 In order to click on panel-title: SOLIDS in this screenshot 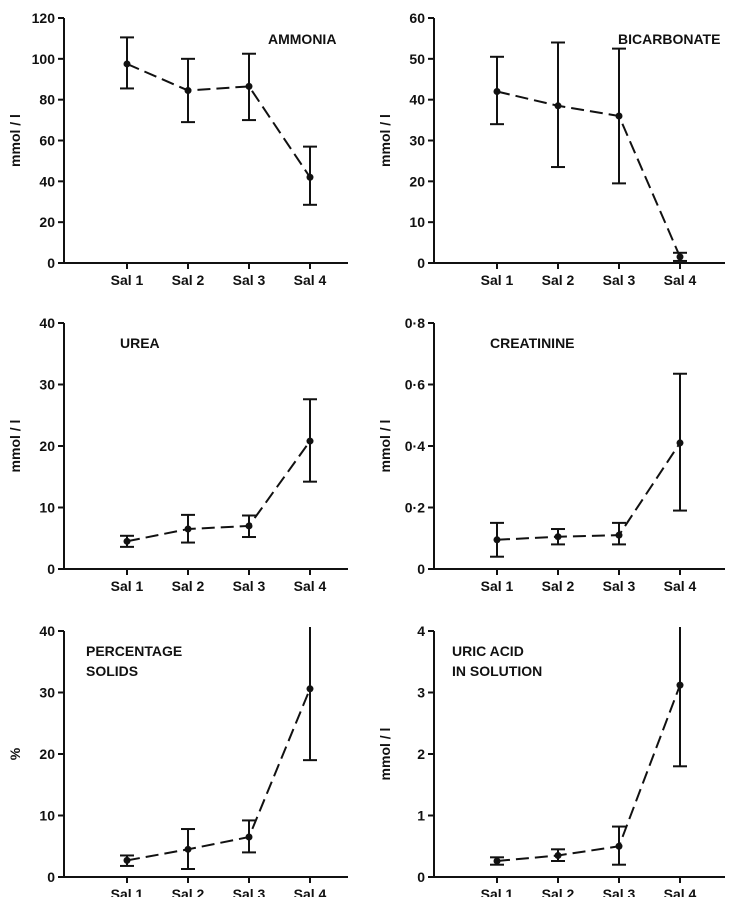, I will do `click(112, 671)`.